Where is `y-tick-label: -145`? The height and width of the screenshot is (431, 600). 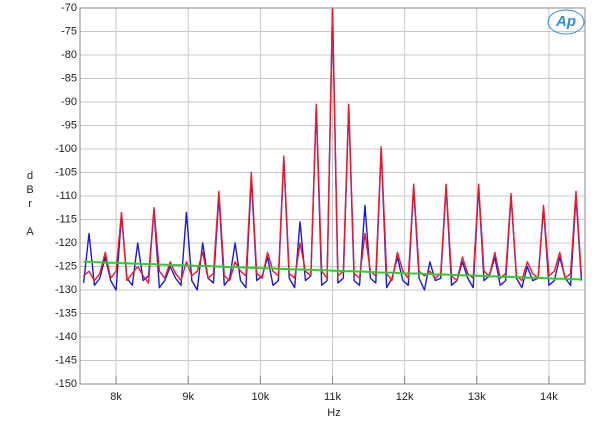
y-tick-label: -145 is located at coordinates (66, 360).